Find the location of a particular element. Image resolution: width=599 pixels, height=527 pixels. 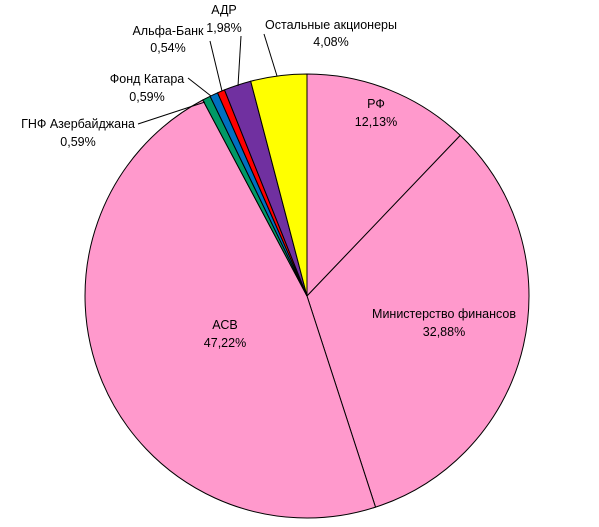

slice-name-label: Фонд Катара is located at coordinates (147, 79).